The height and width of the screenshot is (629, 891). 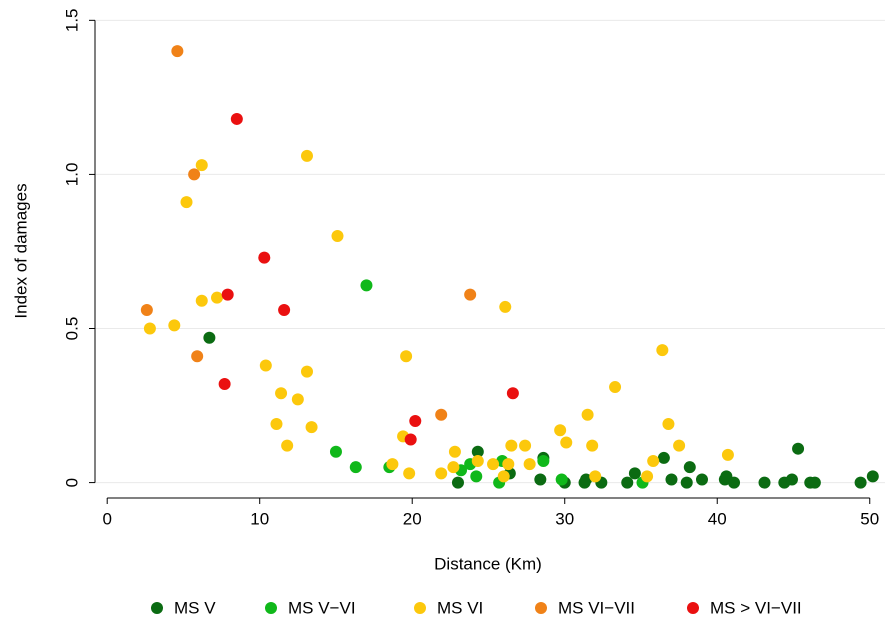 I want to click on x-tick-label: 40, so click(x=717, y=518).